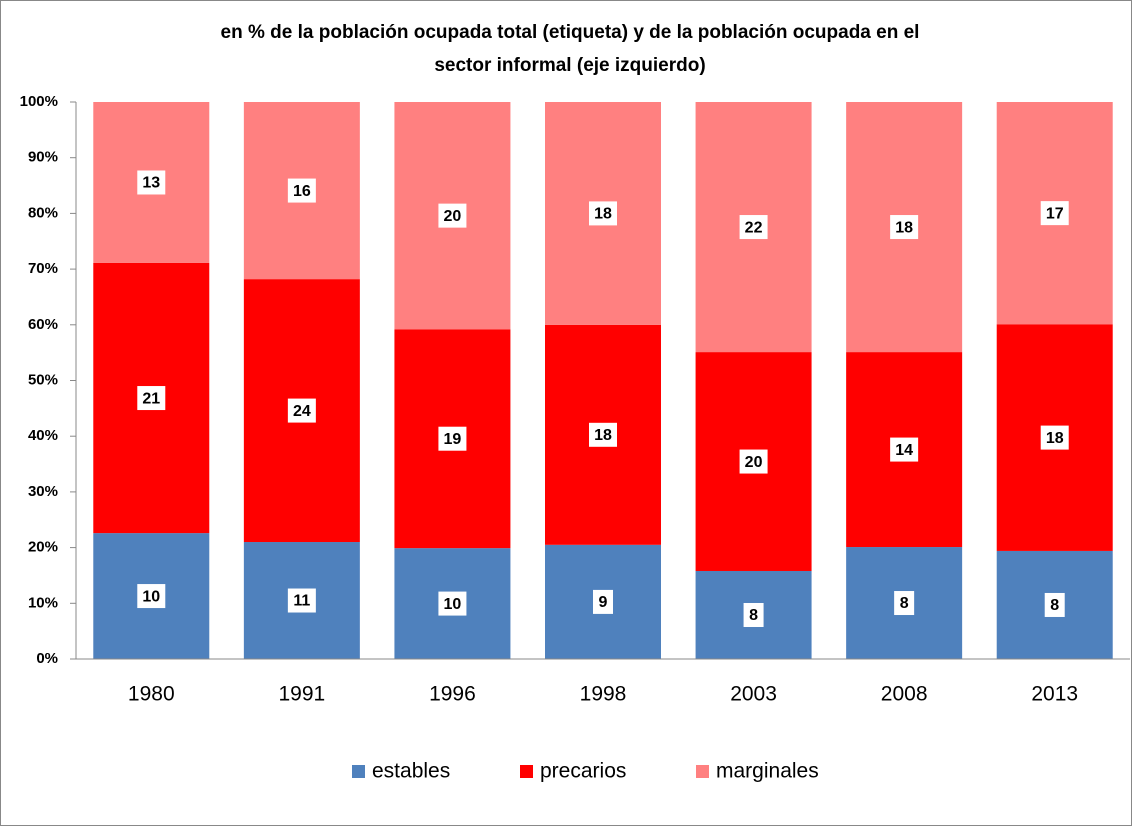 Image resolution: width=1133 pixels, height=827 pixels. I want to click on x-tick-label: 1991, so click(301, 694).